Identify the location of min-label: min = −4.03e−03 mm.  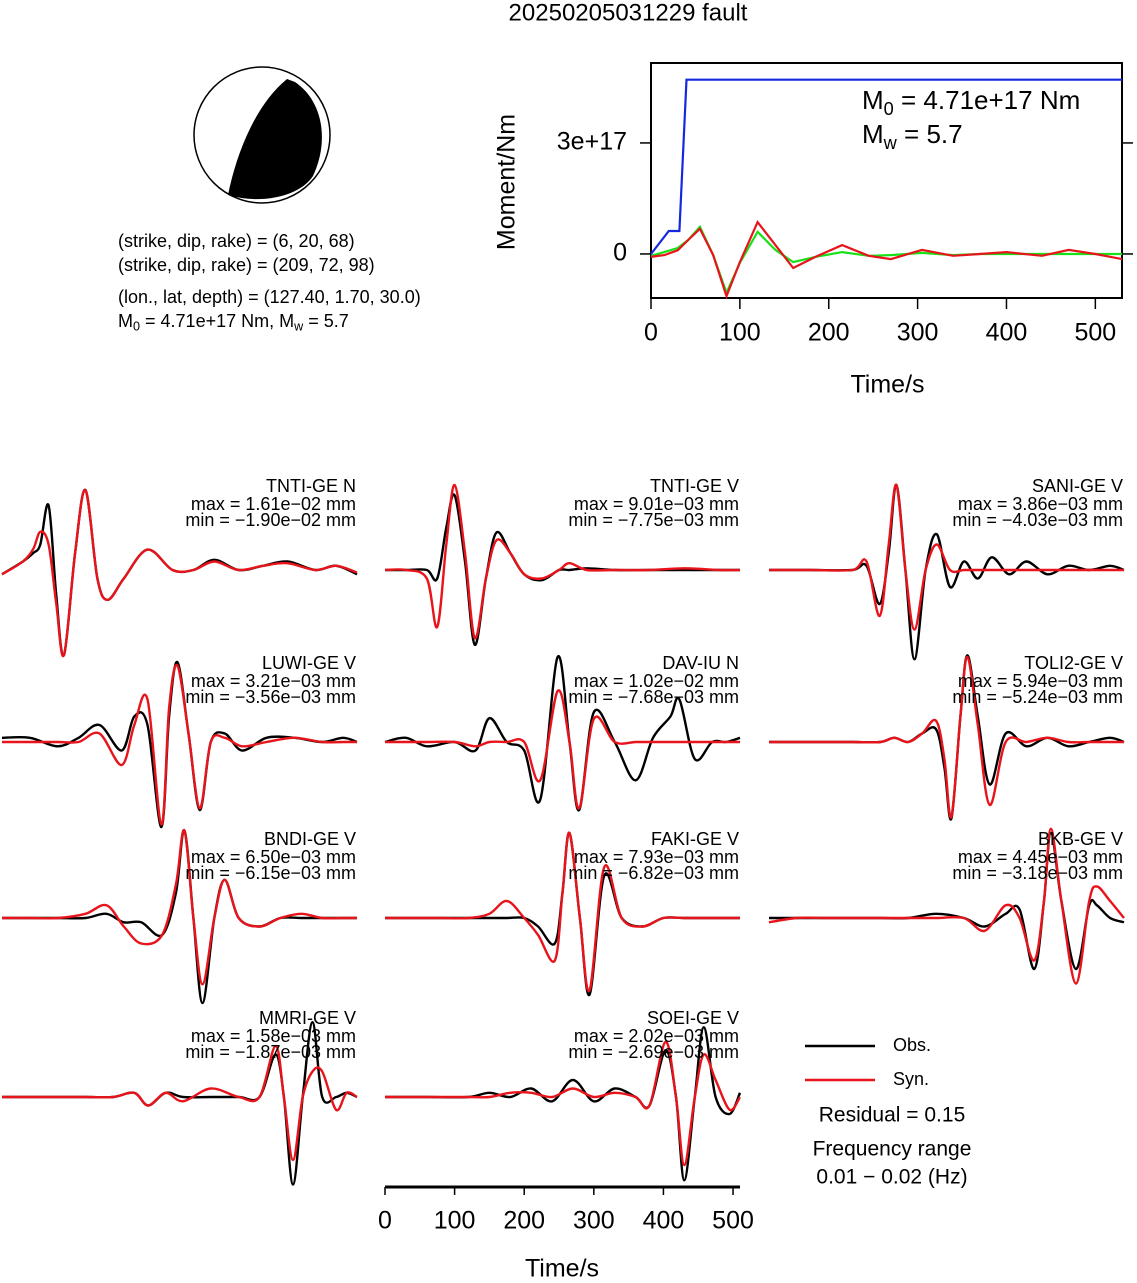
(1037, 520).